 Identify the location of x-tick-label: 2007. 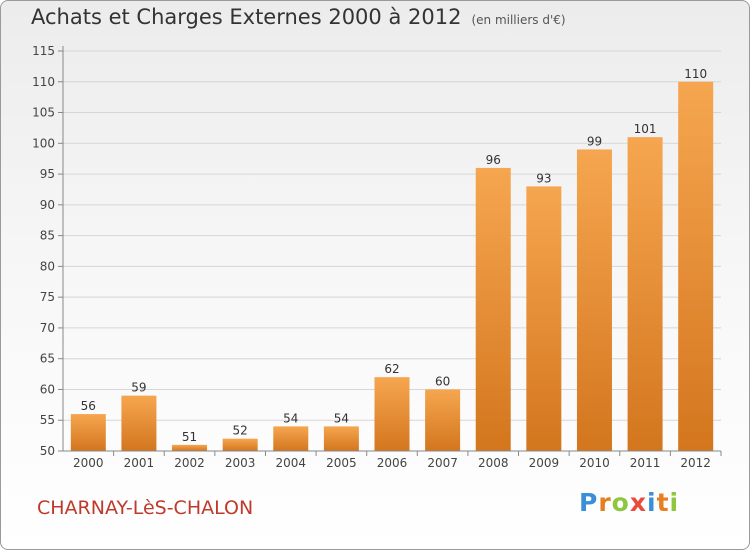
(442, 463).